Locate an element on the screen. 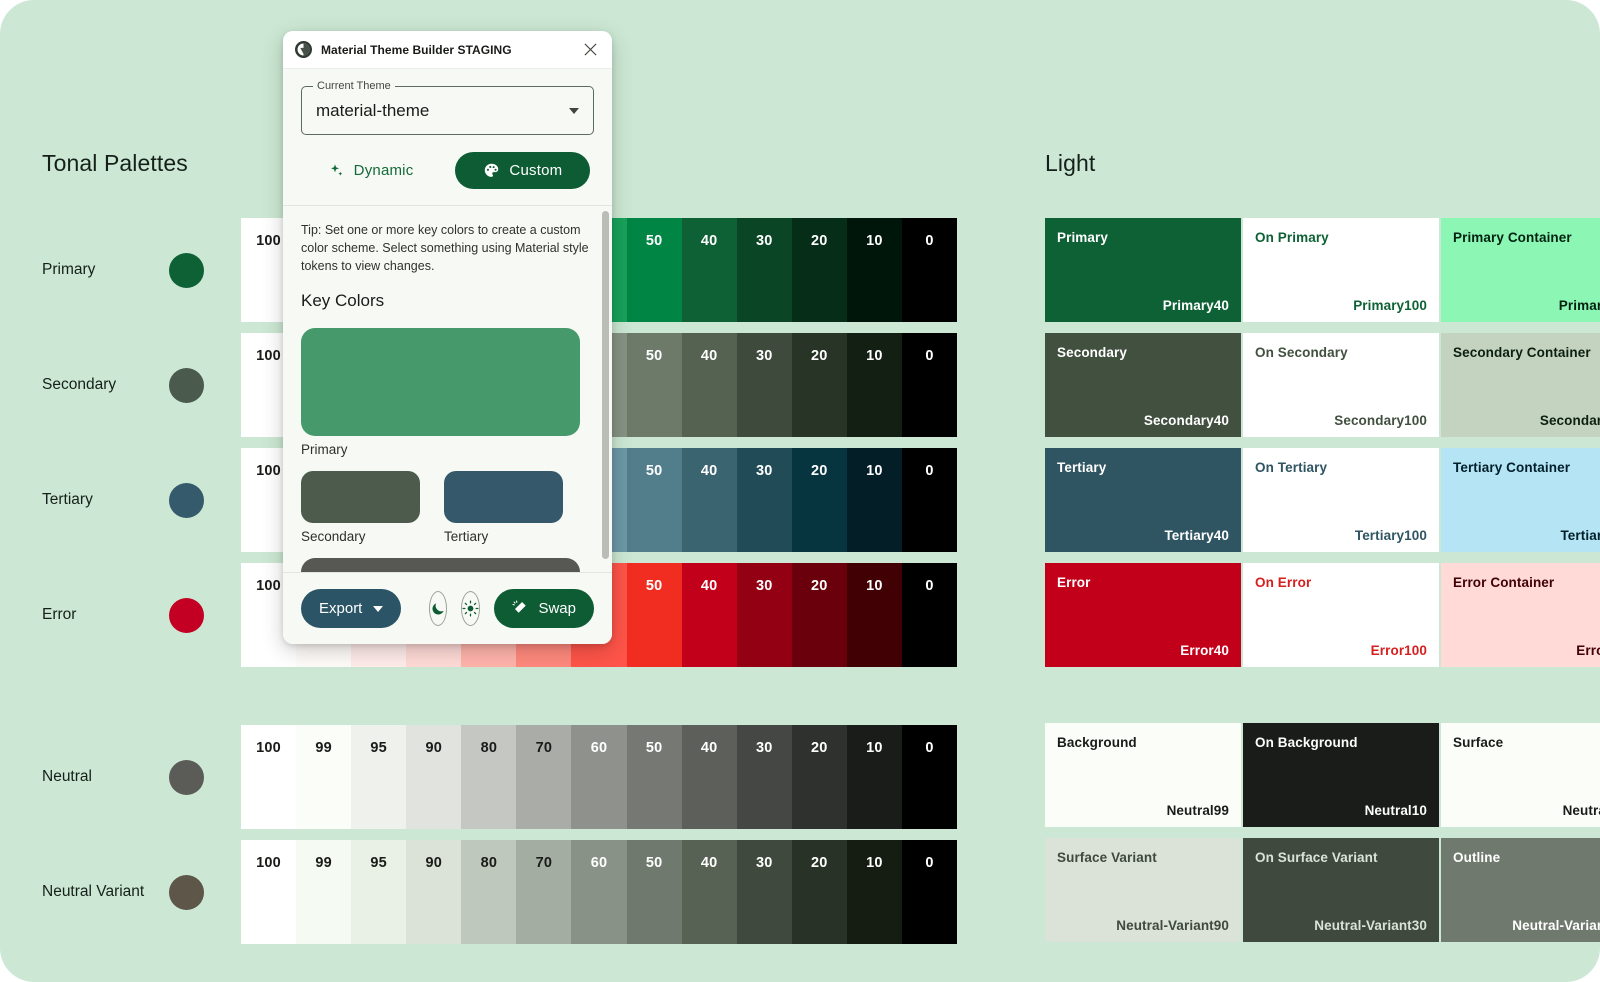 The image size is (1600, 982). light-mode-button is located at coordinates (471, 608).